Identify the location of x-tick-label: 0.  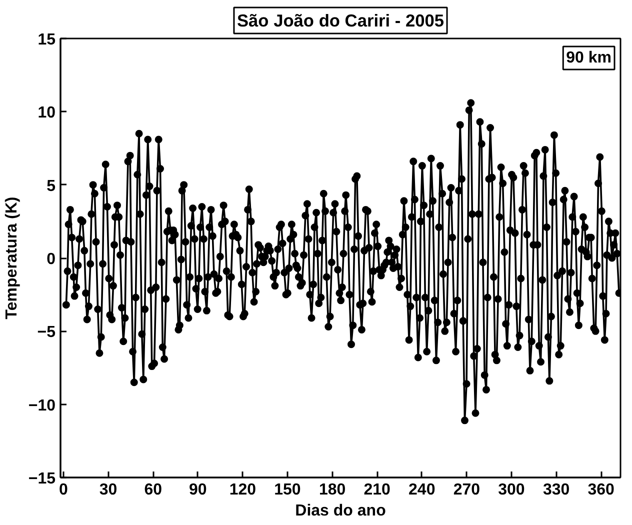
(63, 490).